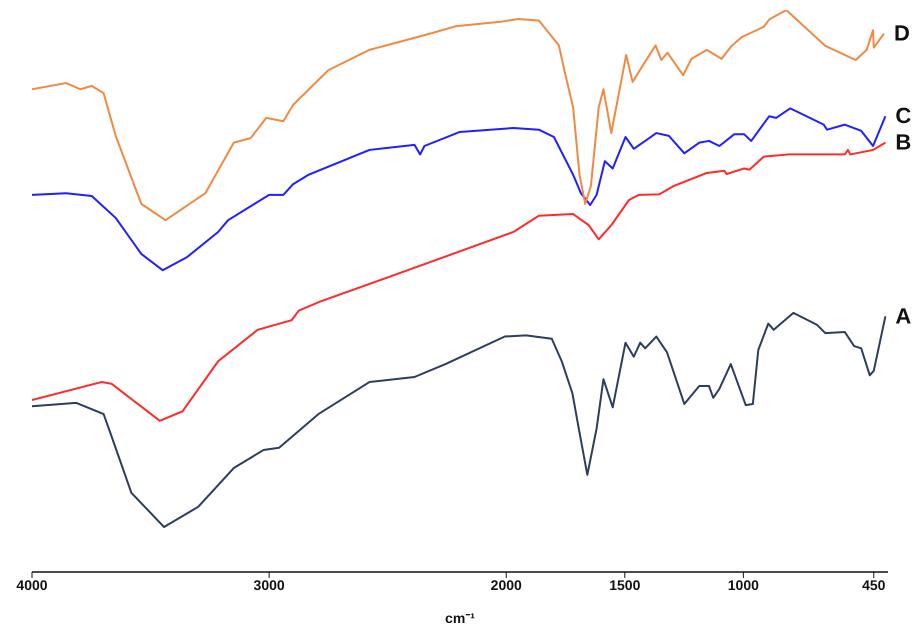 The width and height of the screenshot is (918, 631). I want to click on series-label: D, so click(902, 33).